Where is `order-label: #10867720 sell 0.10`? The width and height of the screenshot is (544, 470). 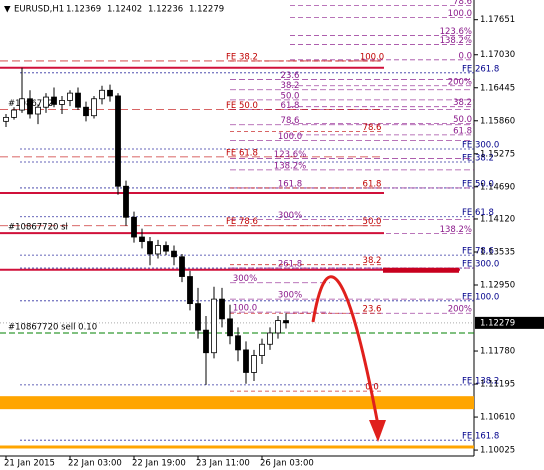 order-label: #10867720 sell 0.10 is located at coordinates (52, 327).